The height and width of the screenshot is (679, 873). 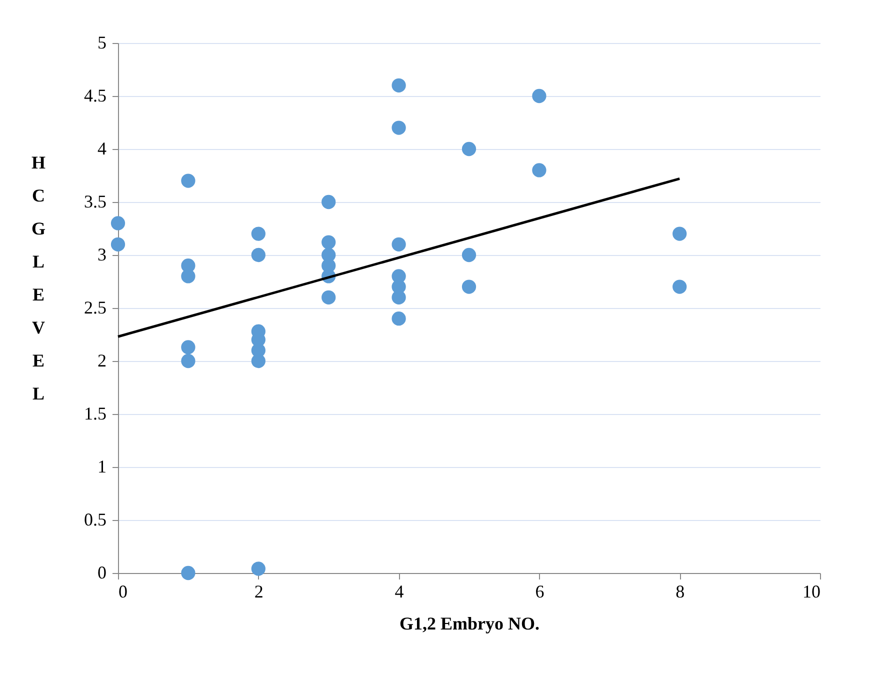 What do you see at coordinates (102, 360) in the screenshot?
I see `y-tick-label: 2` at bounding box center [102, 360].